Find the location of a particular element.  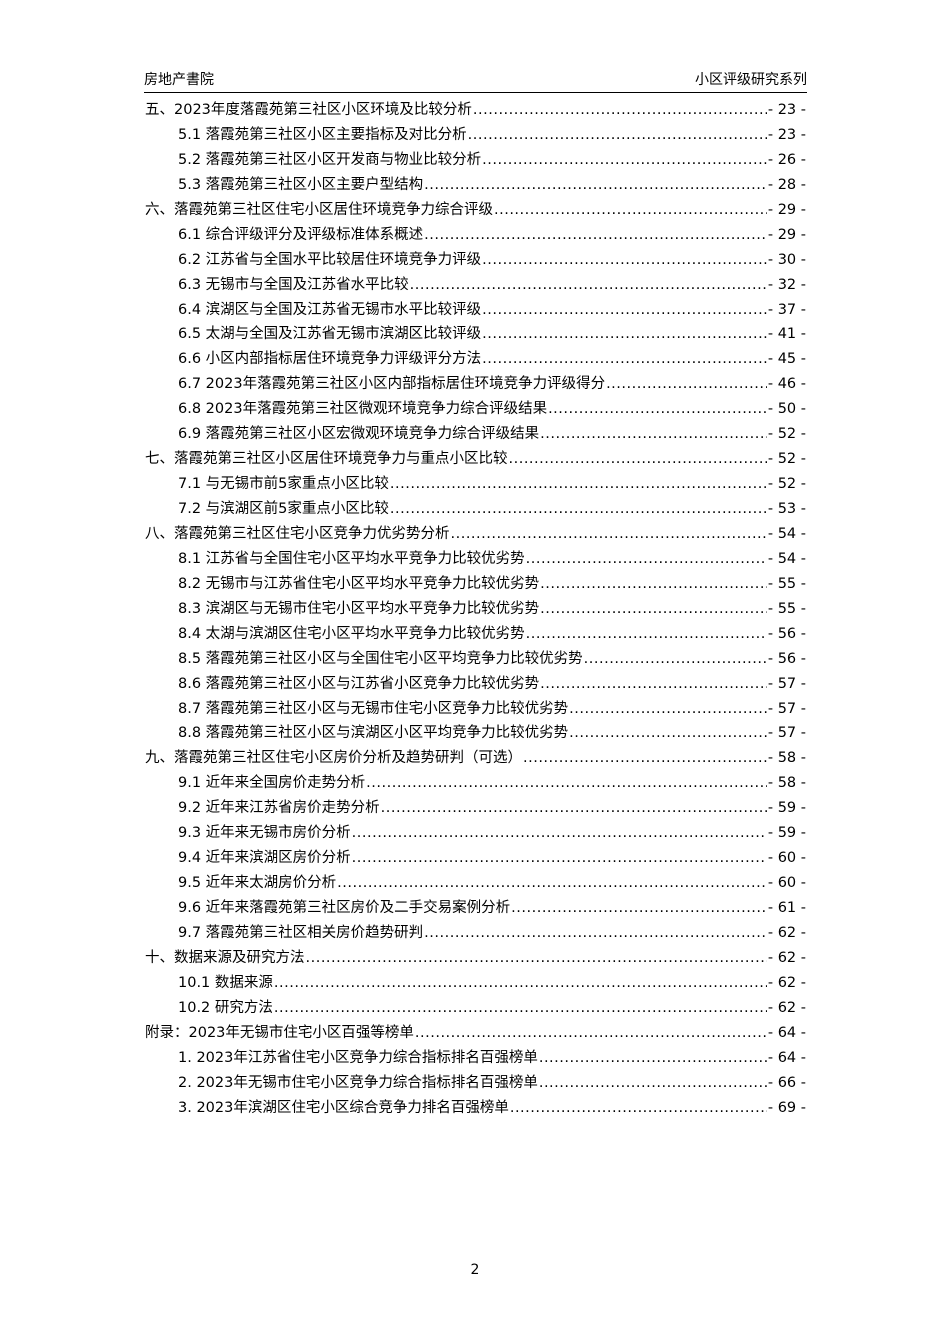

toc-entry-title: 3. 2023年滨湖区住宅小区综合竞争力排名百强榜单 is located at coordinates (343, 1107).